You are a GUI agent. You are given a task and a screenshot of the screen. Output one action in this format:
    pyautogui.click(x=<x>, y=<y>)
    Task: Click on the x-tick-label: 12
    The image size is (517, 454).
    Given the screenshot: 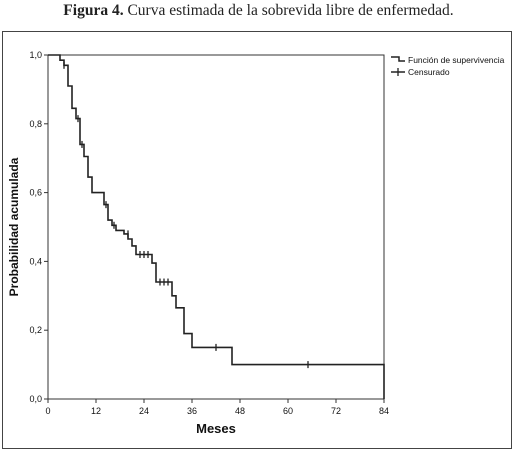 What is the action you would take?
    pyautogui.click(x=96, y=411)
    